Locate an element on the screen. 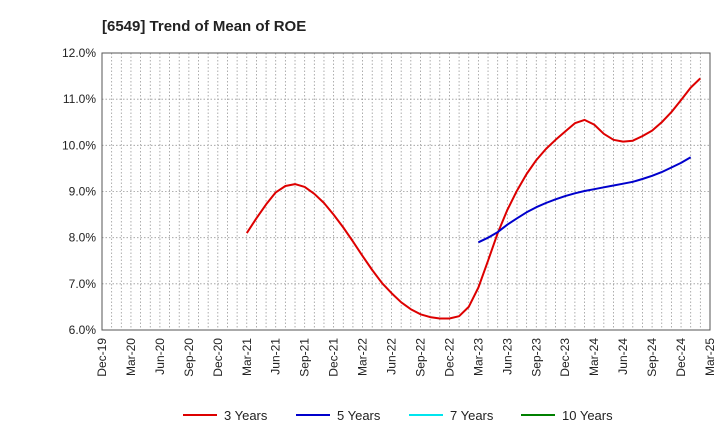 The width and height of the screenshot is (720, 440). x-tick-label: Sep-23 is located at coordinates (536, 357).